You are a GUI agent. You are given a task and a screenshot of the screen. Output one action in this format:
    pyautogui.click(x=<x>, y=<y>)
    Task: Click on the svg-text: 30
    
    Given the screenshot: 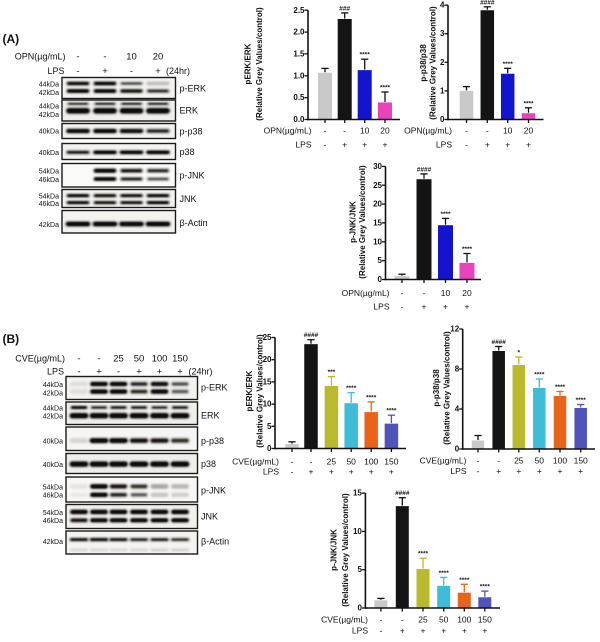 What is the action you would take?
    pyautogui.click(x=377, y=166)
    